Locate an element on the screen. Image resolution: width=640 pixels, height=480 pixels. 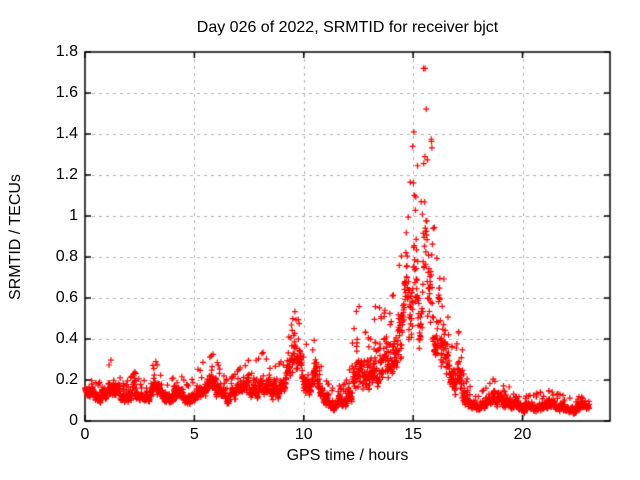
x-tick-label: 10 is located at coordinates (303, 434).